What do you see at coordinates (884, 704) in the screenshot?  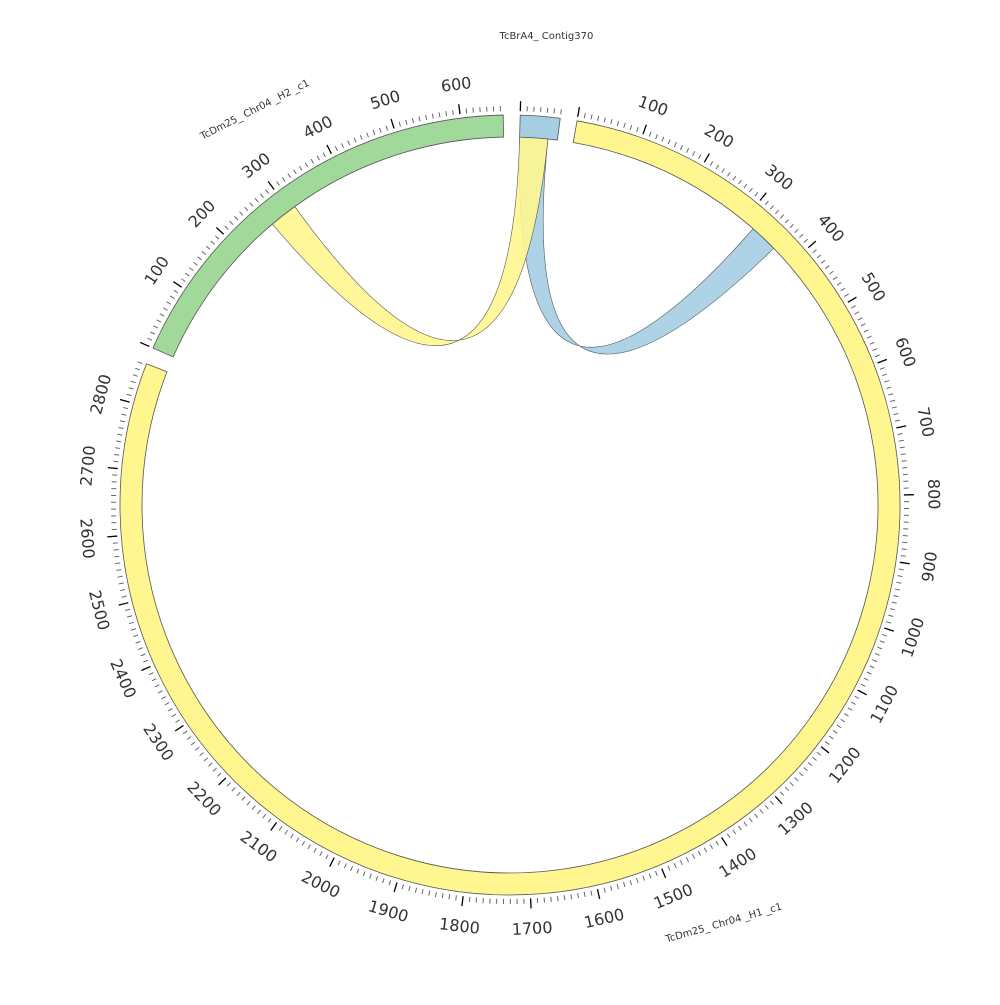 I see `tick-label: 1100` at bounding box center [884, 704].